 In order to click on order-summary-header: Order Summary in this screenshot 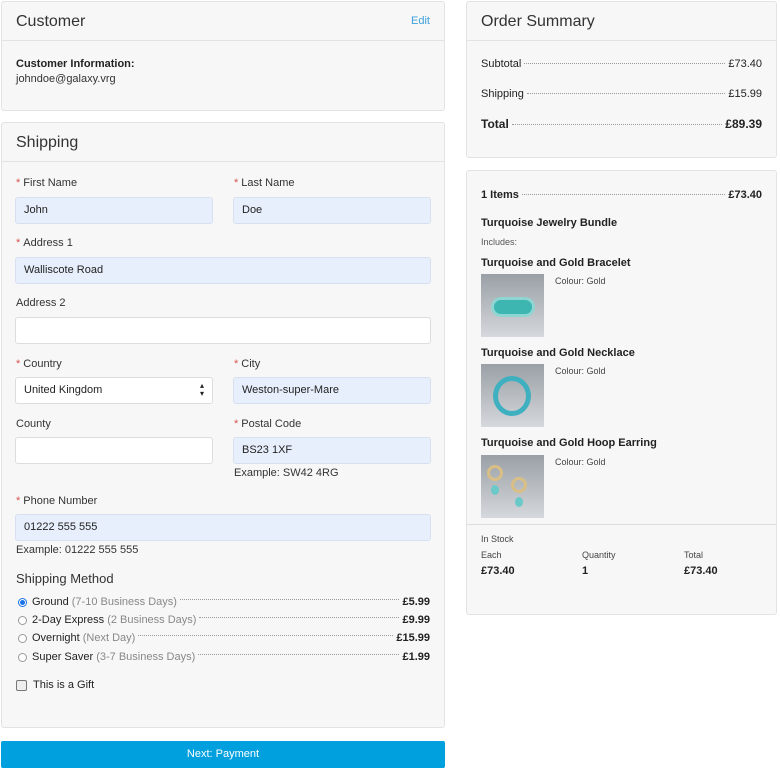, I will do `click(621, 21)`.